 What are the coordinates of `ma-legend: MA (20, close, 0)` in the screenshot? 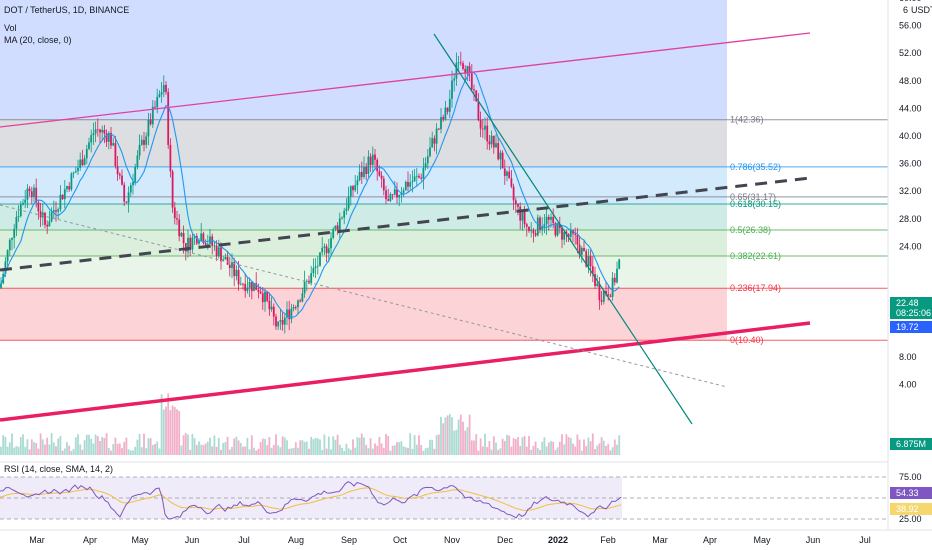 It's located at (38, 40).